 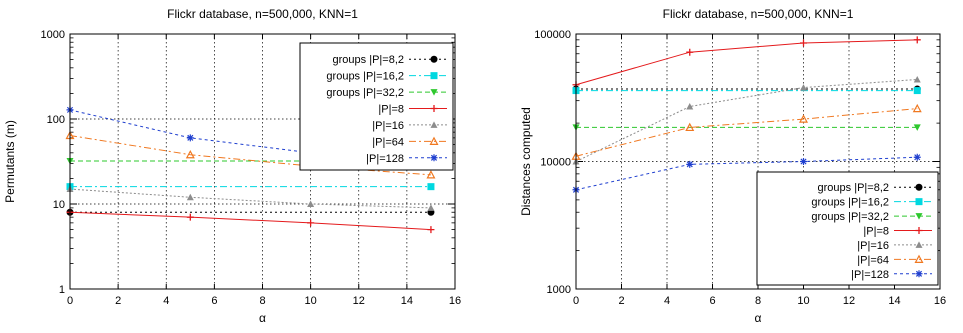 I want to click on legend-label: |P|=128, so click(x=870, y=275).